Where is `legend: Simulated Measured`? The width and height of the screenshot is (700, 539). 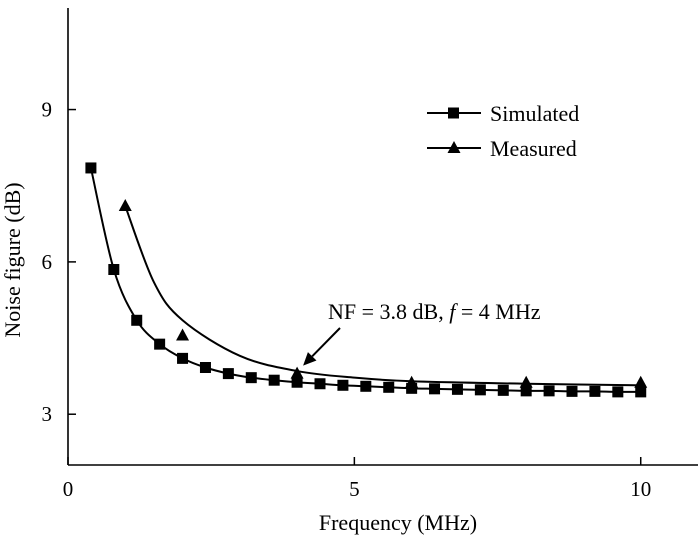
legend: Simulated Measured is located at coordinates (503, 131).